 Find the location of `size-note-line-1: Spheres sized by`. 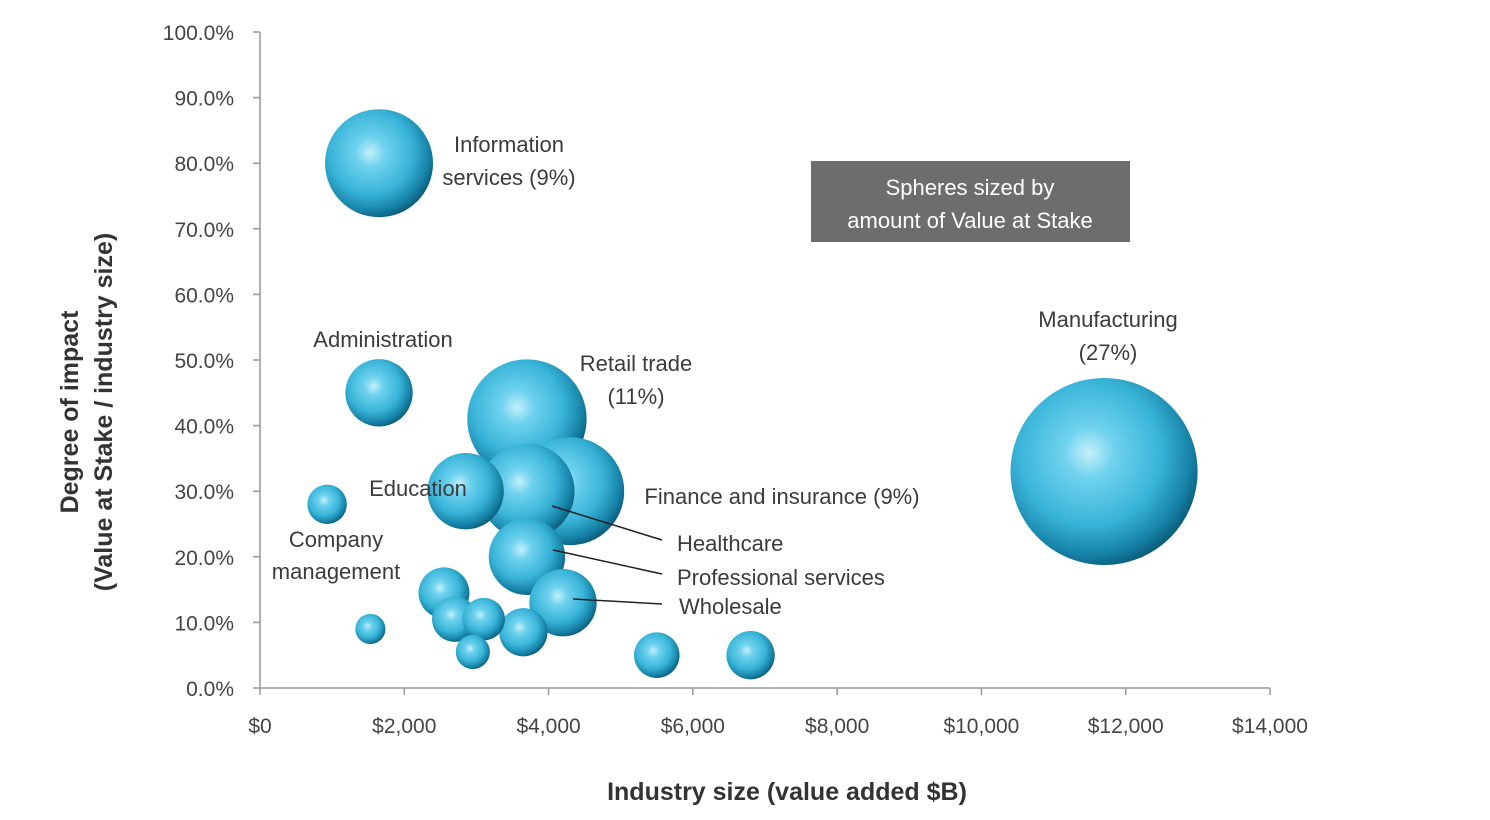

size-note-line-1: Spheres sized by is located at coordinates (970, 187).